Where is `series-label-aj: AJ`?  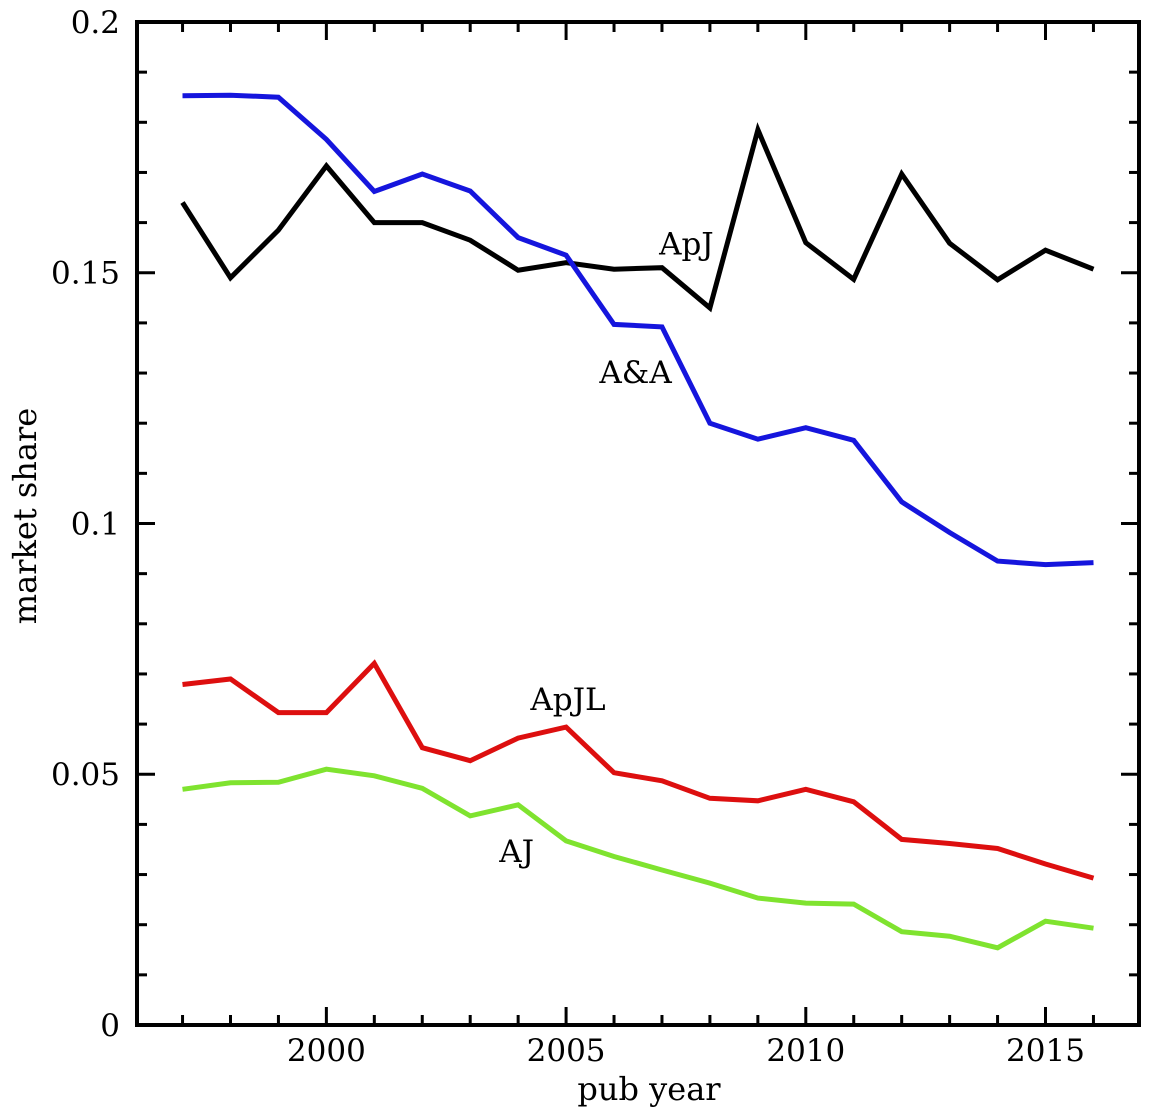
series-label-aj: AJ is located at coordinates (516, 852).